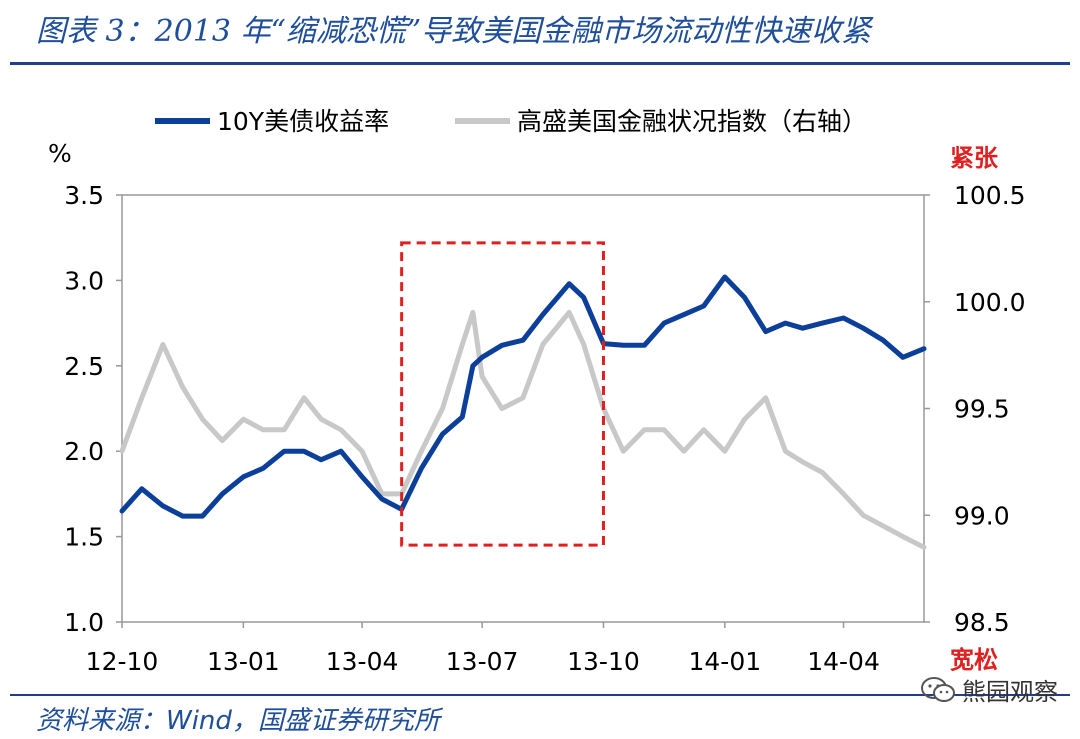  What do you see at coordinates (540, 695) in the screenshot?
I see `footer-divider` at bounding box center [540, 695].